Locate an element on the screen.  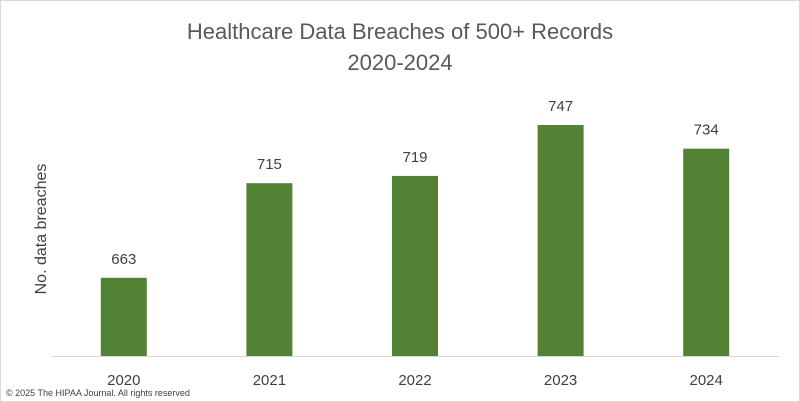
chart-subtitle: 2020-2024 is located at coordinates (400, 62).